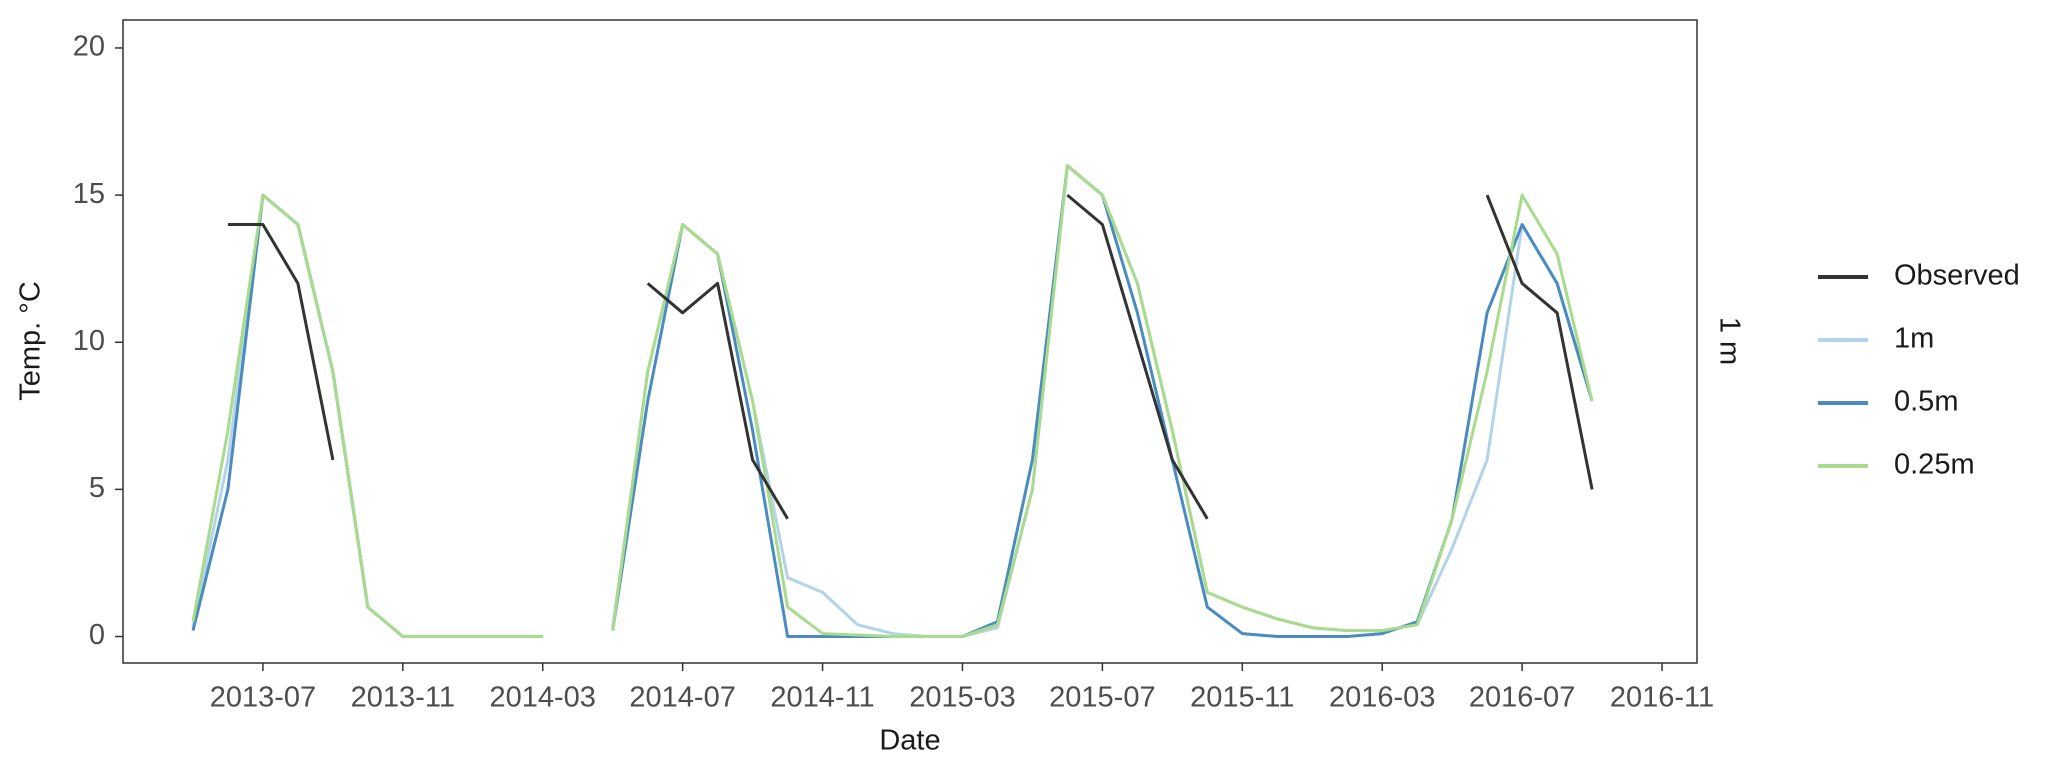  What do you see at coordinates (909, 741) in the screenshot?
I see `x-axis-title: Date` at bounding box center [909, 741].